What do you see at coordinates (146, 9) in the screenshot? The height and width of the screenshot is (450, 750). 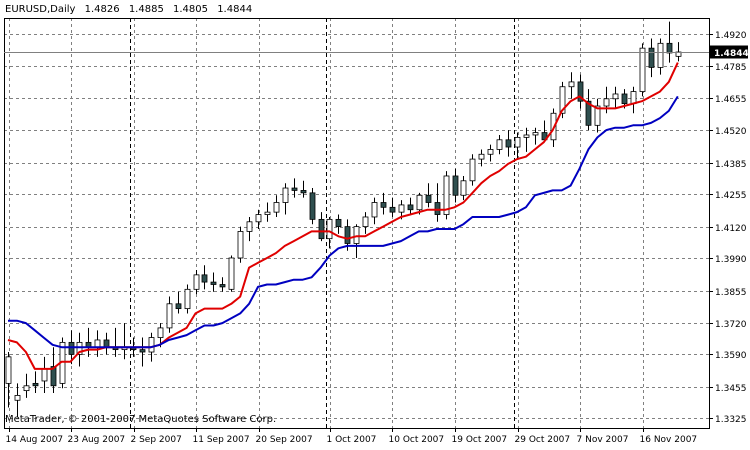 I see `high-price: 1.4885` at bounding box center [146, 9].